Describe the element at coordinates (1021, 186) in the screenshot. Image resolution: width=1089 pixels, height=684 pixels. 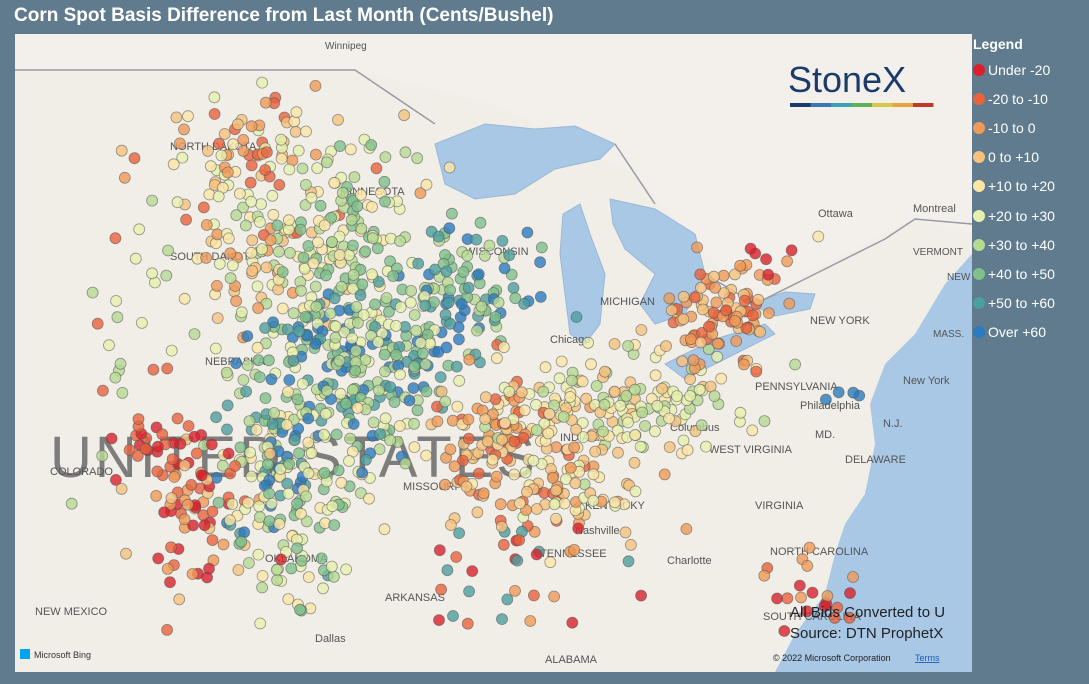
I see `legend-label: +10 to +20` at that location.